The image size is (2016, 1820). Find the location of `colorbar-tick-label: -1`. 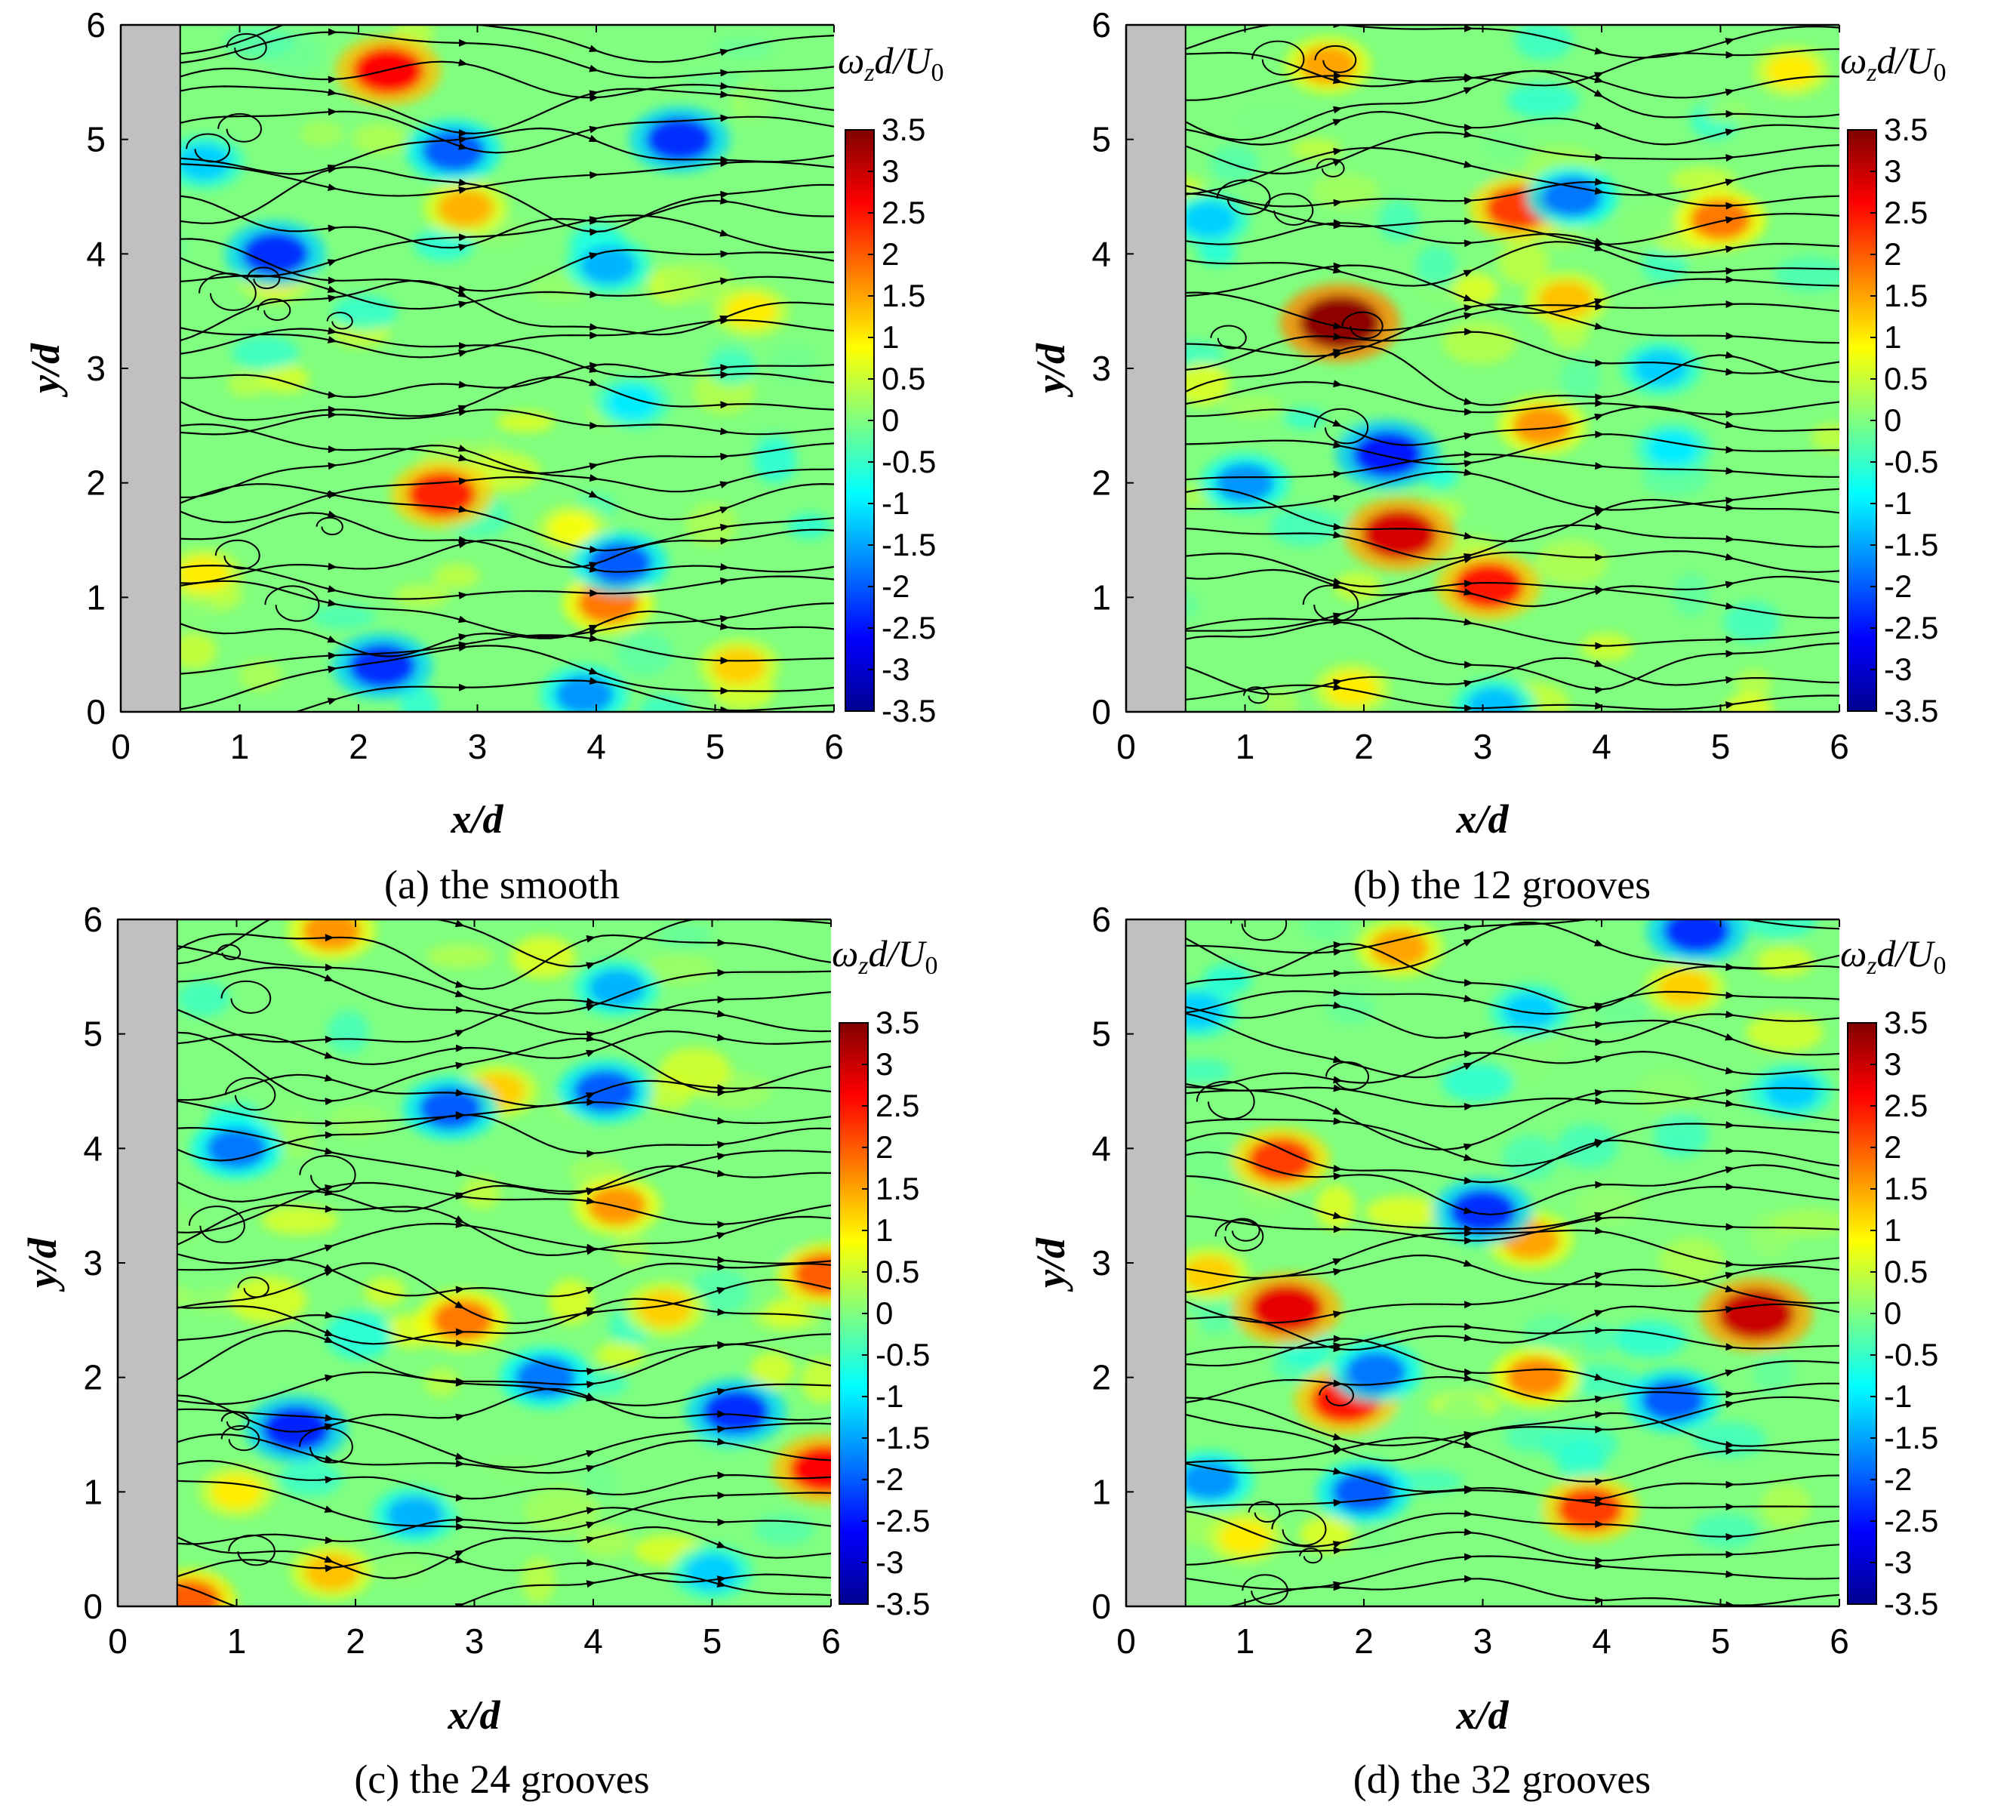

colorbar-tick-label: -1 is located at coordinates (1898, 1396).